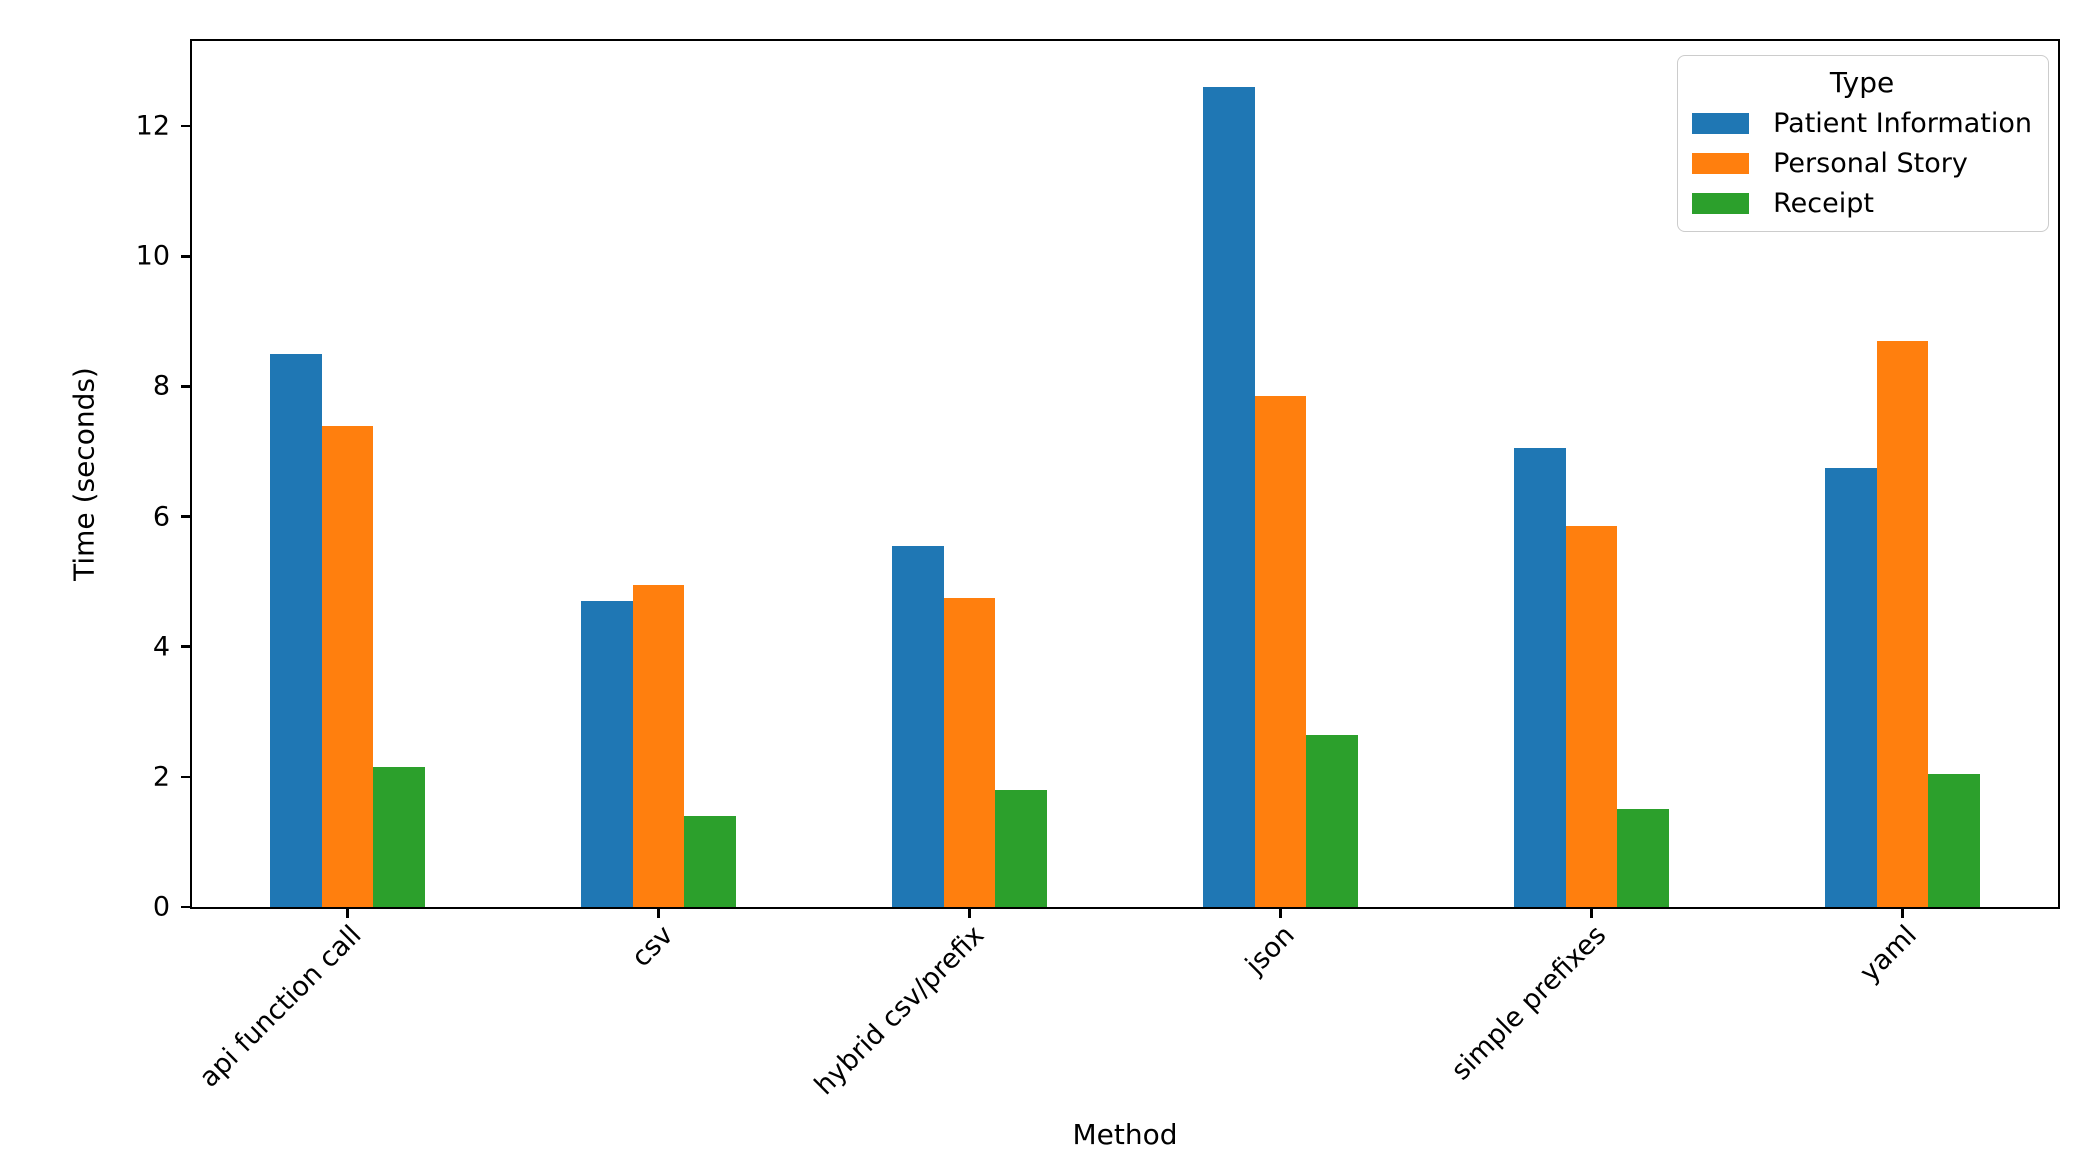  What do you see at coordinates (1823, 203) in the screenshot?
I see `legend-label-receipt: Receipt` at bounding box center [1823, 203].